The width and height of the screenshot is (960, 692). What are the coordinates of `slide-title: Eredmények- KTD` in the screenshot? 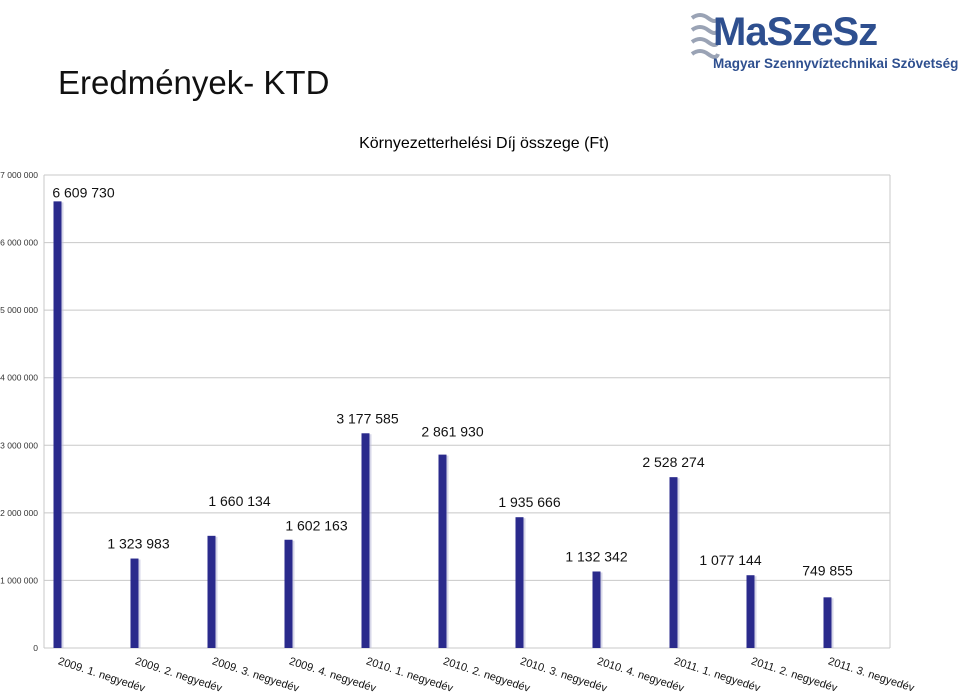 It's located at (194, 82).